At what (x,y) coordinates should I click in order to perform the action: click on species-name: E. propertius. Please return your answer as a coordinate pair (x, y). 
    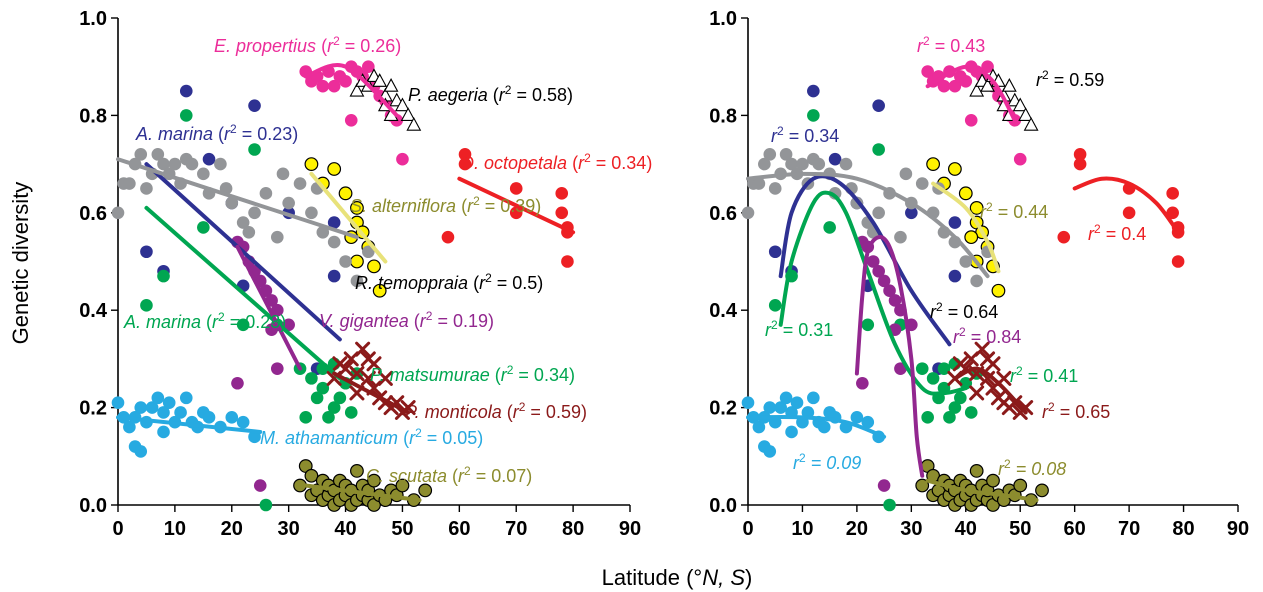
    Looking at the image, I should click on (267, 46).